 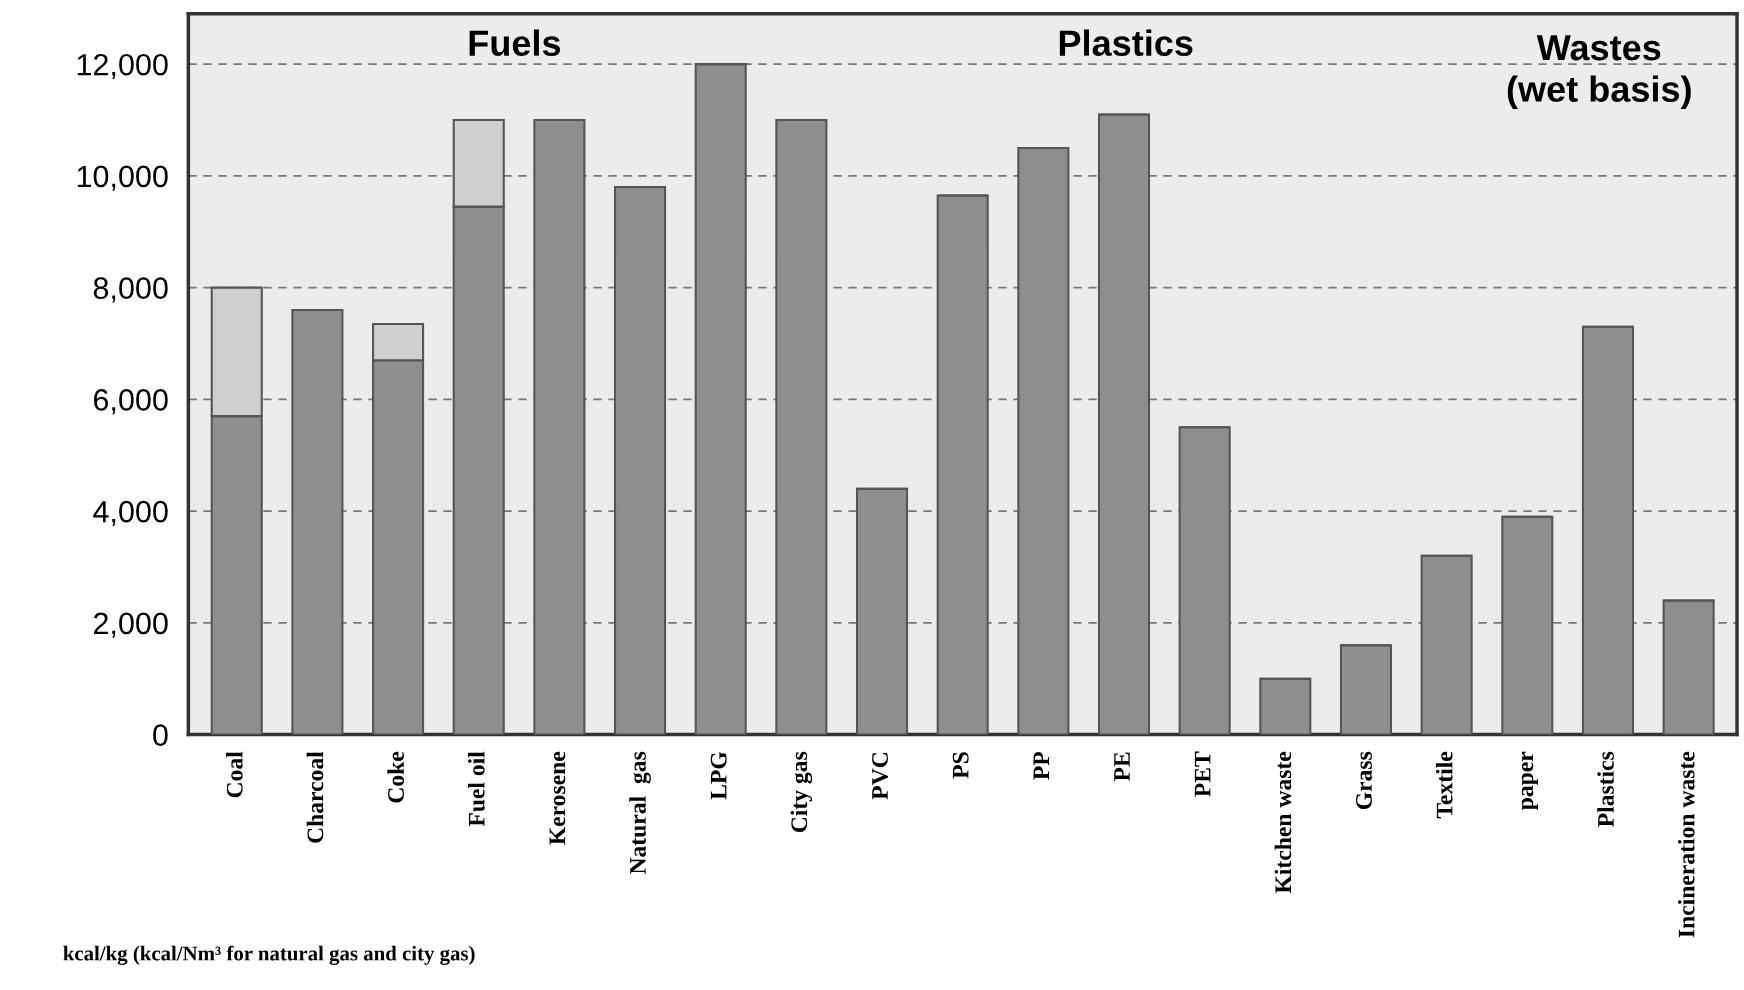 What do you see at coordinates (1041, 765) in the screenshot?
I see `x-tick-label: PP` at bounding box center [1041, 765].